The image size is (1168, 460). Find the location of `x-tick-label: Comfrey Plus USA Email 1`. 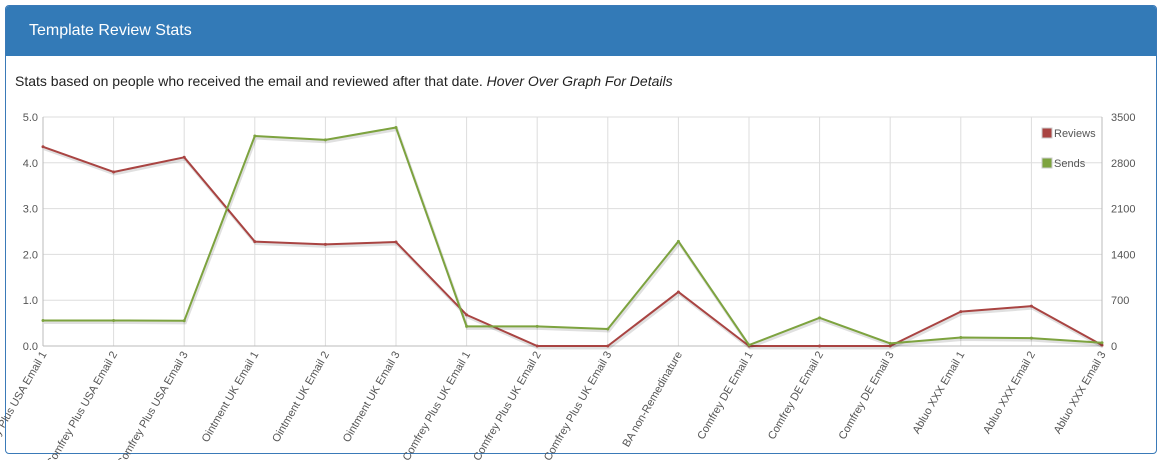

x-tick-label: Comfrey Plus USA Email 1 is located at coordinates (25, 405).